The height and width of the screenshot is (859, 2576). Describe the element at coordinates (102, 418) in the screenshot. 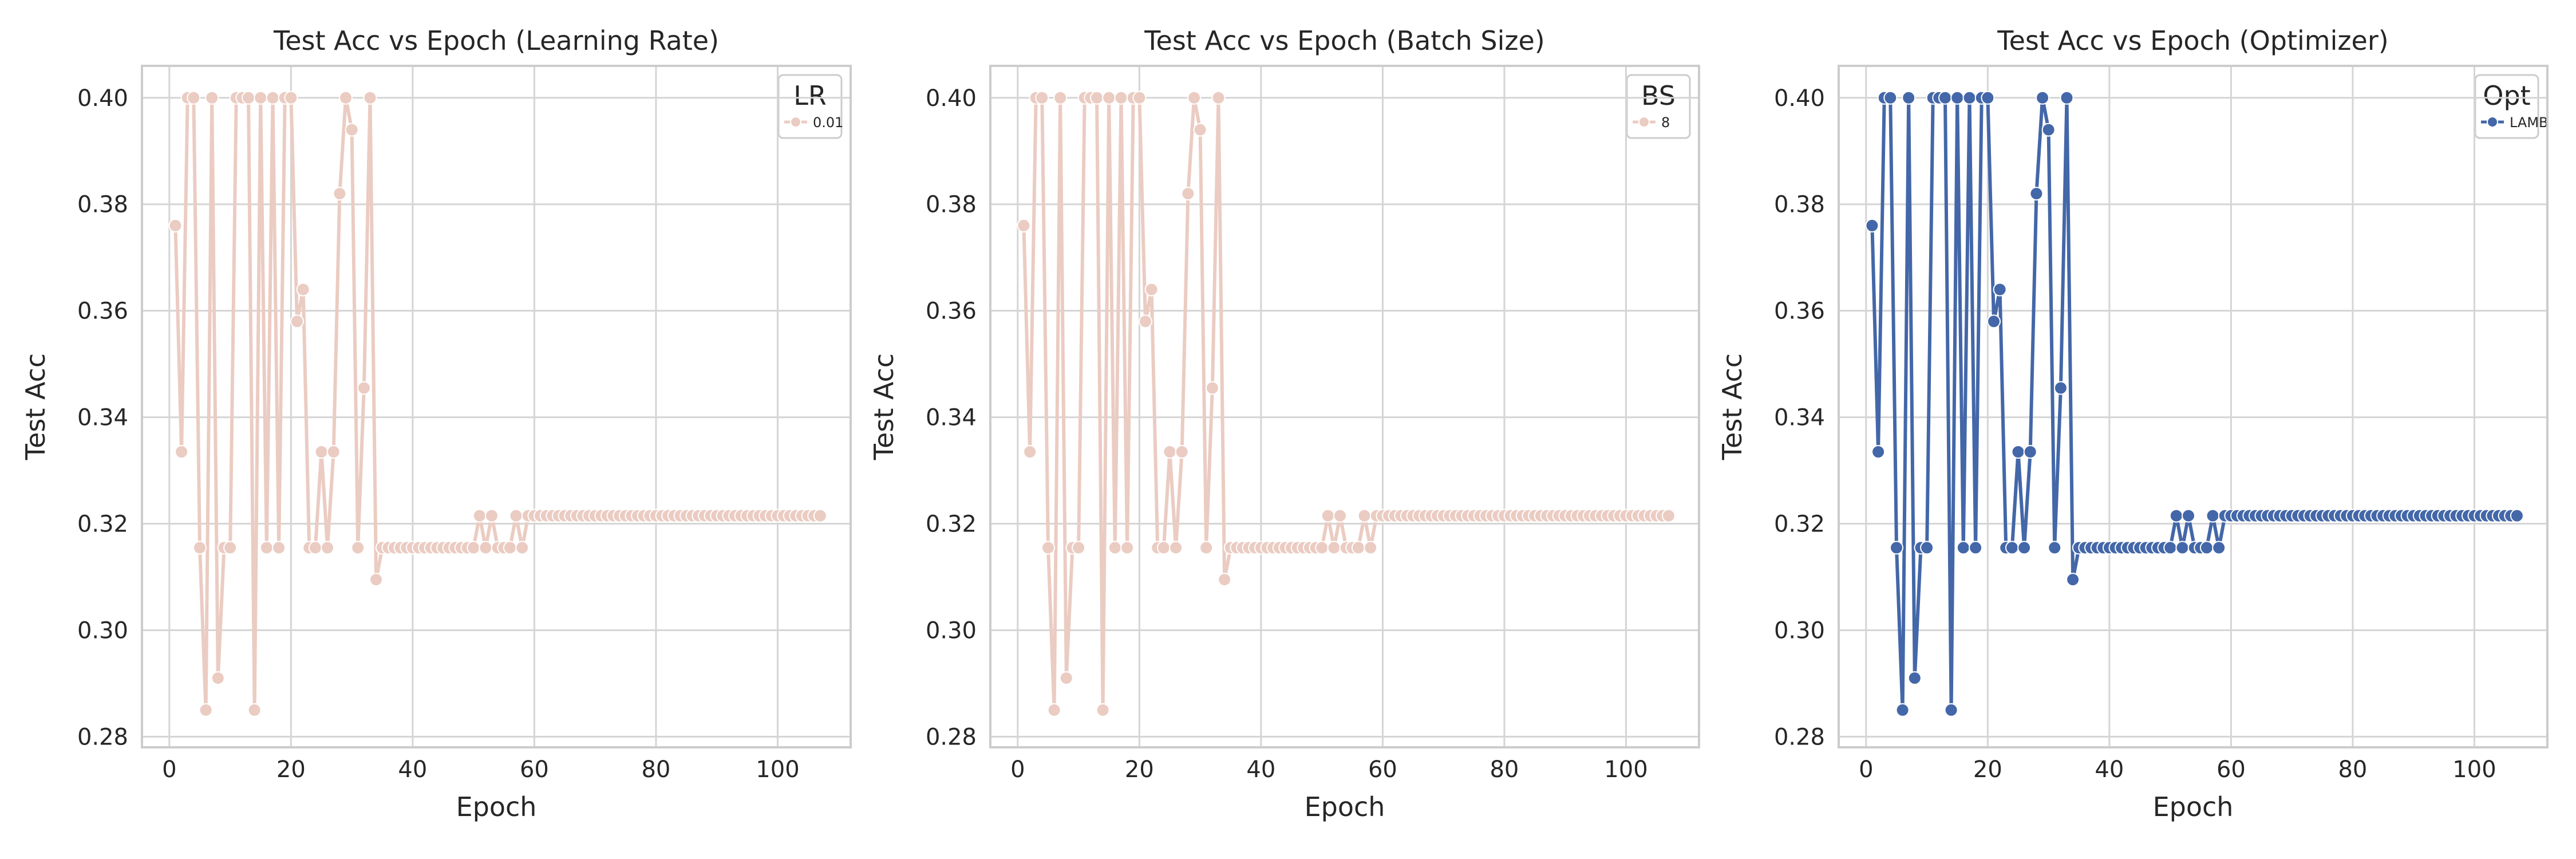

I see `y-tick-label: 0.34` at that location.